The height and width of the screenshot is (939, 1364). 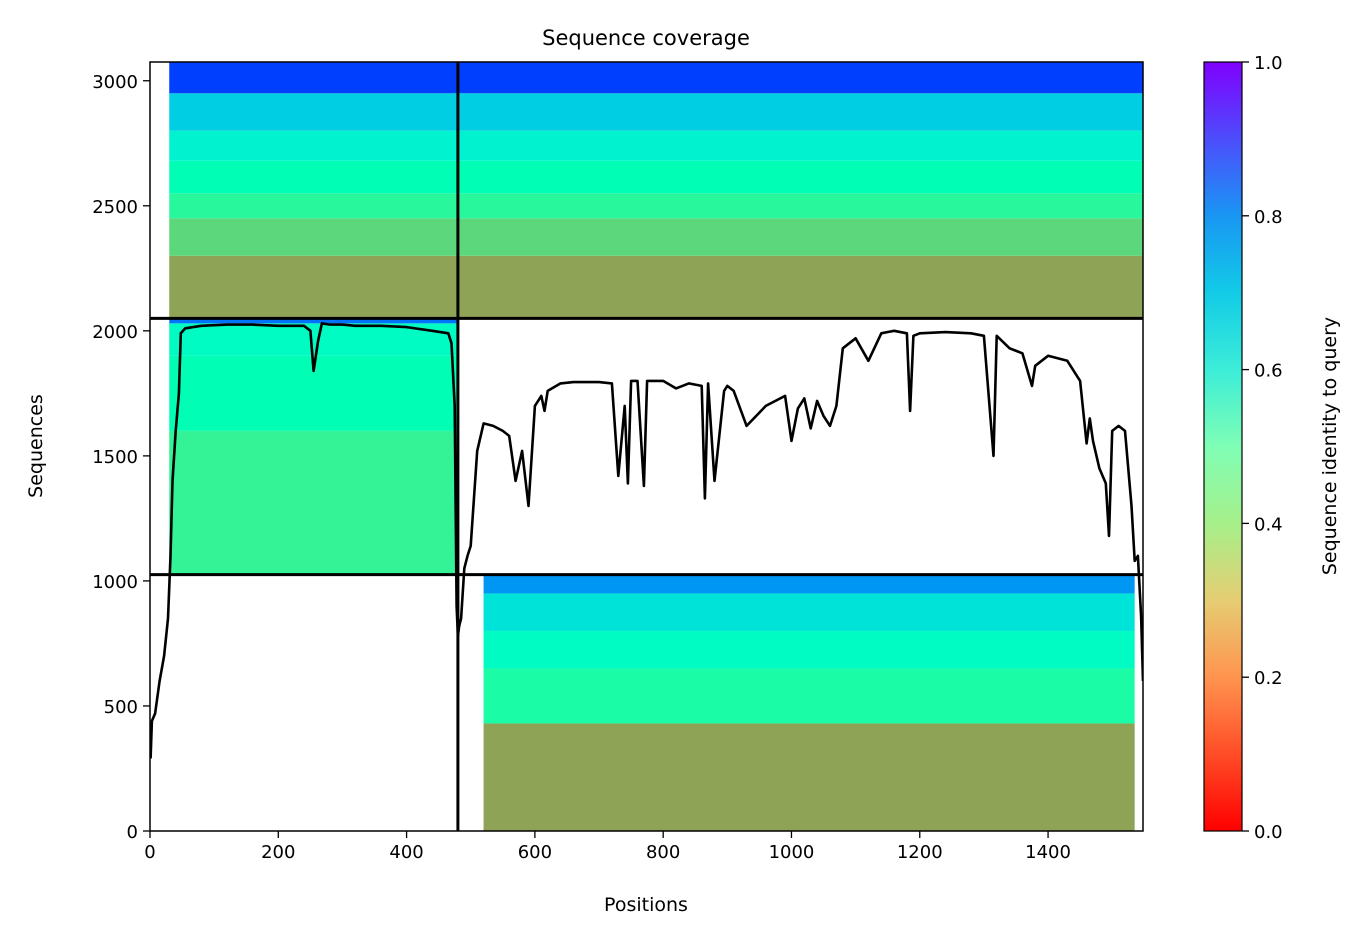 I want to click on y-tick-label: 3000, so click(x=115, y=82).